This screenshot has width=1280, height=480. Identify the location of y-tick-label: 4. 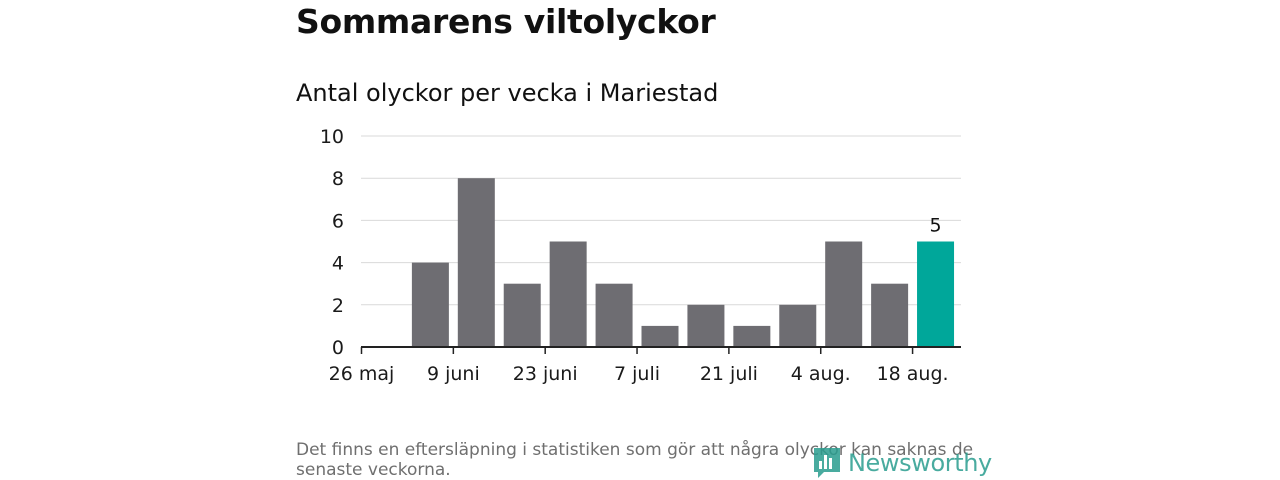
(338, 264).